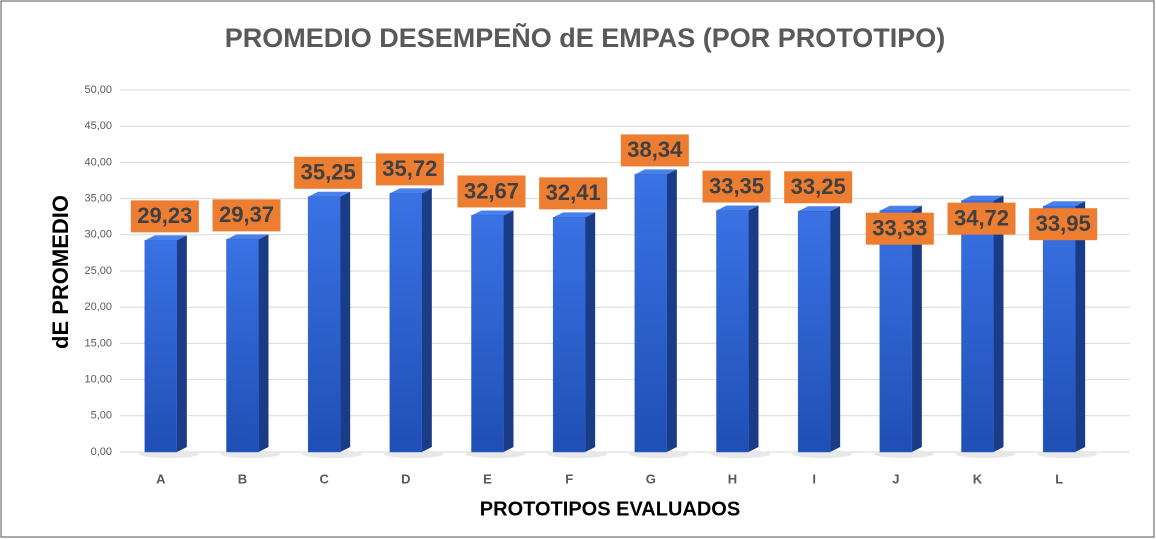 The width and height of the screenshot is (1156, 539). Describe the element at coordinates (98, 162) in the screenshot. I see `y-tick-label: 40,00` at that location.